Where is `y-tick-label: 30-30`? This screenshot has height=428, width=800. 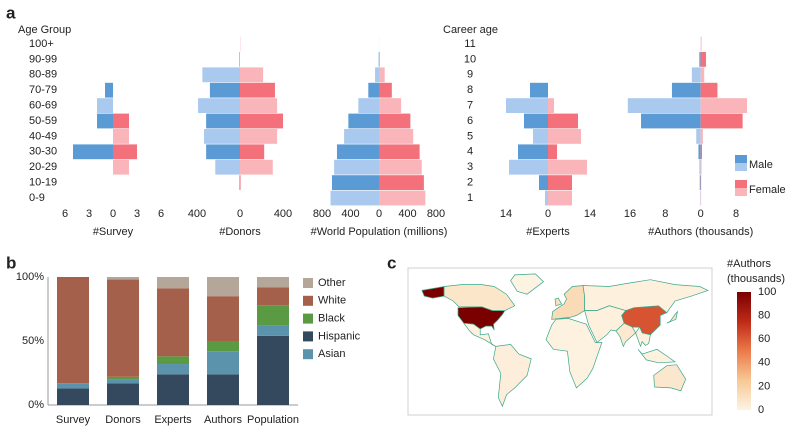 y-tick-label: 30-30 is located at coordinates (43, 152).